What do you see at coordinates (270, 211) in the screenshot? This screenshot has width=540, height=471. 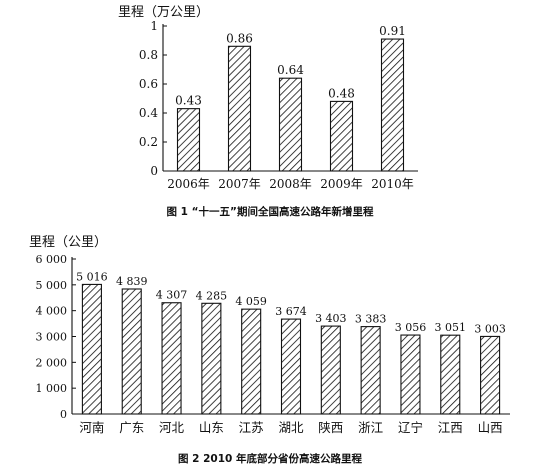 I see `chart1-caption: 图 1 “十一五”期间全国高速公路年新增里程` at bounding box center [270, 211].